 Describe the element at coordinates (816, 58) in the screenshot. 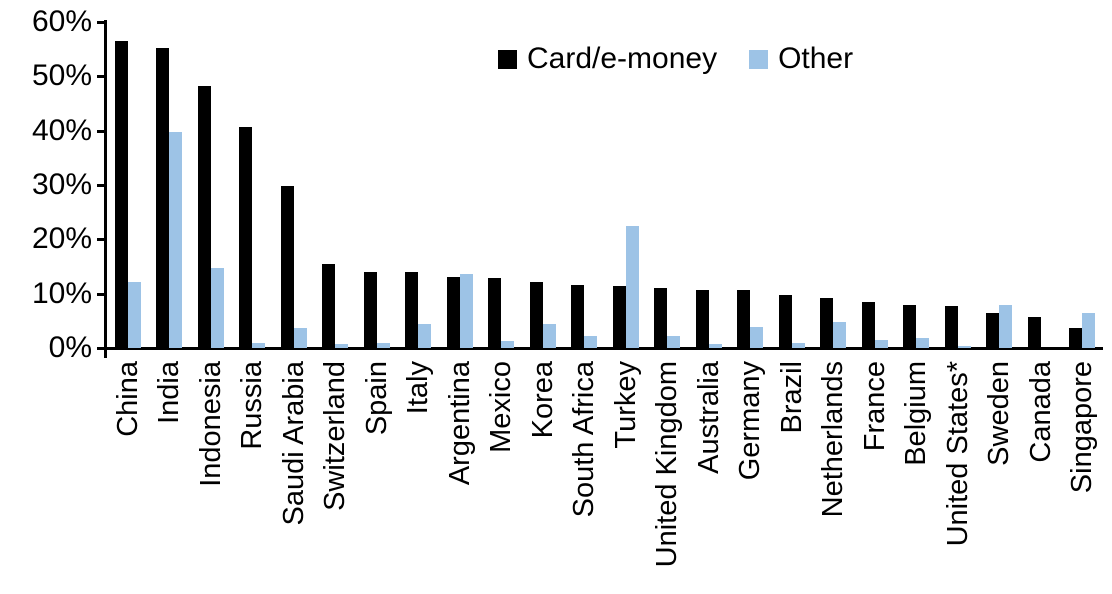

I see `legend-label-other: Other` at that location.